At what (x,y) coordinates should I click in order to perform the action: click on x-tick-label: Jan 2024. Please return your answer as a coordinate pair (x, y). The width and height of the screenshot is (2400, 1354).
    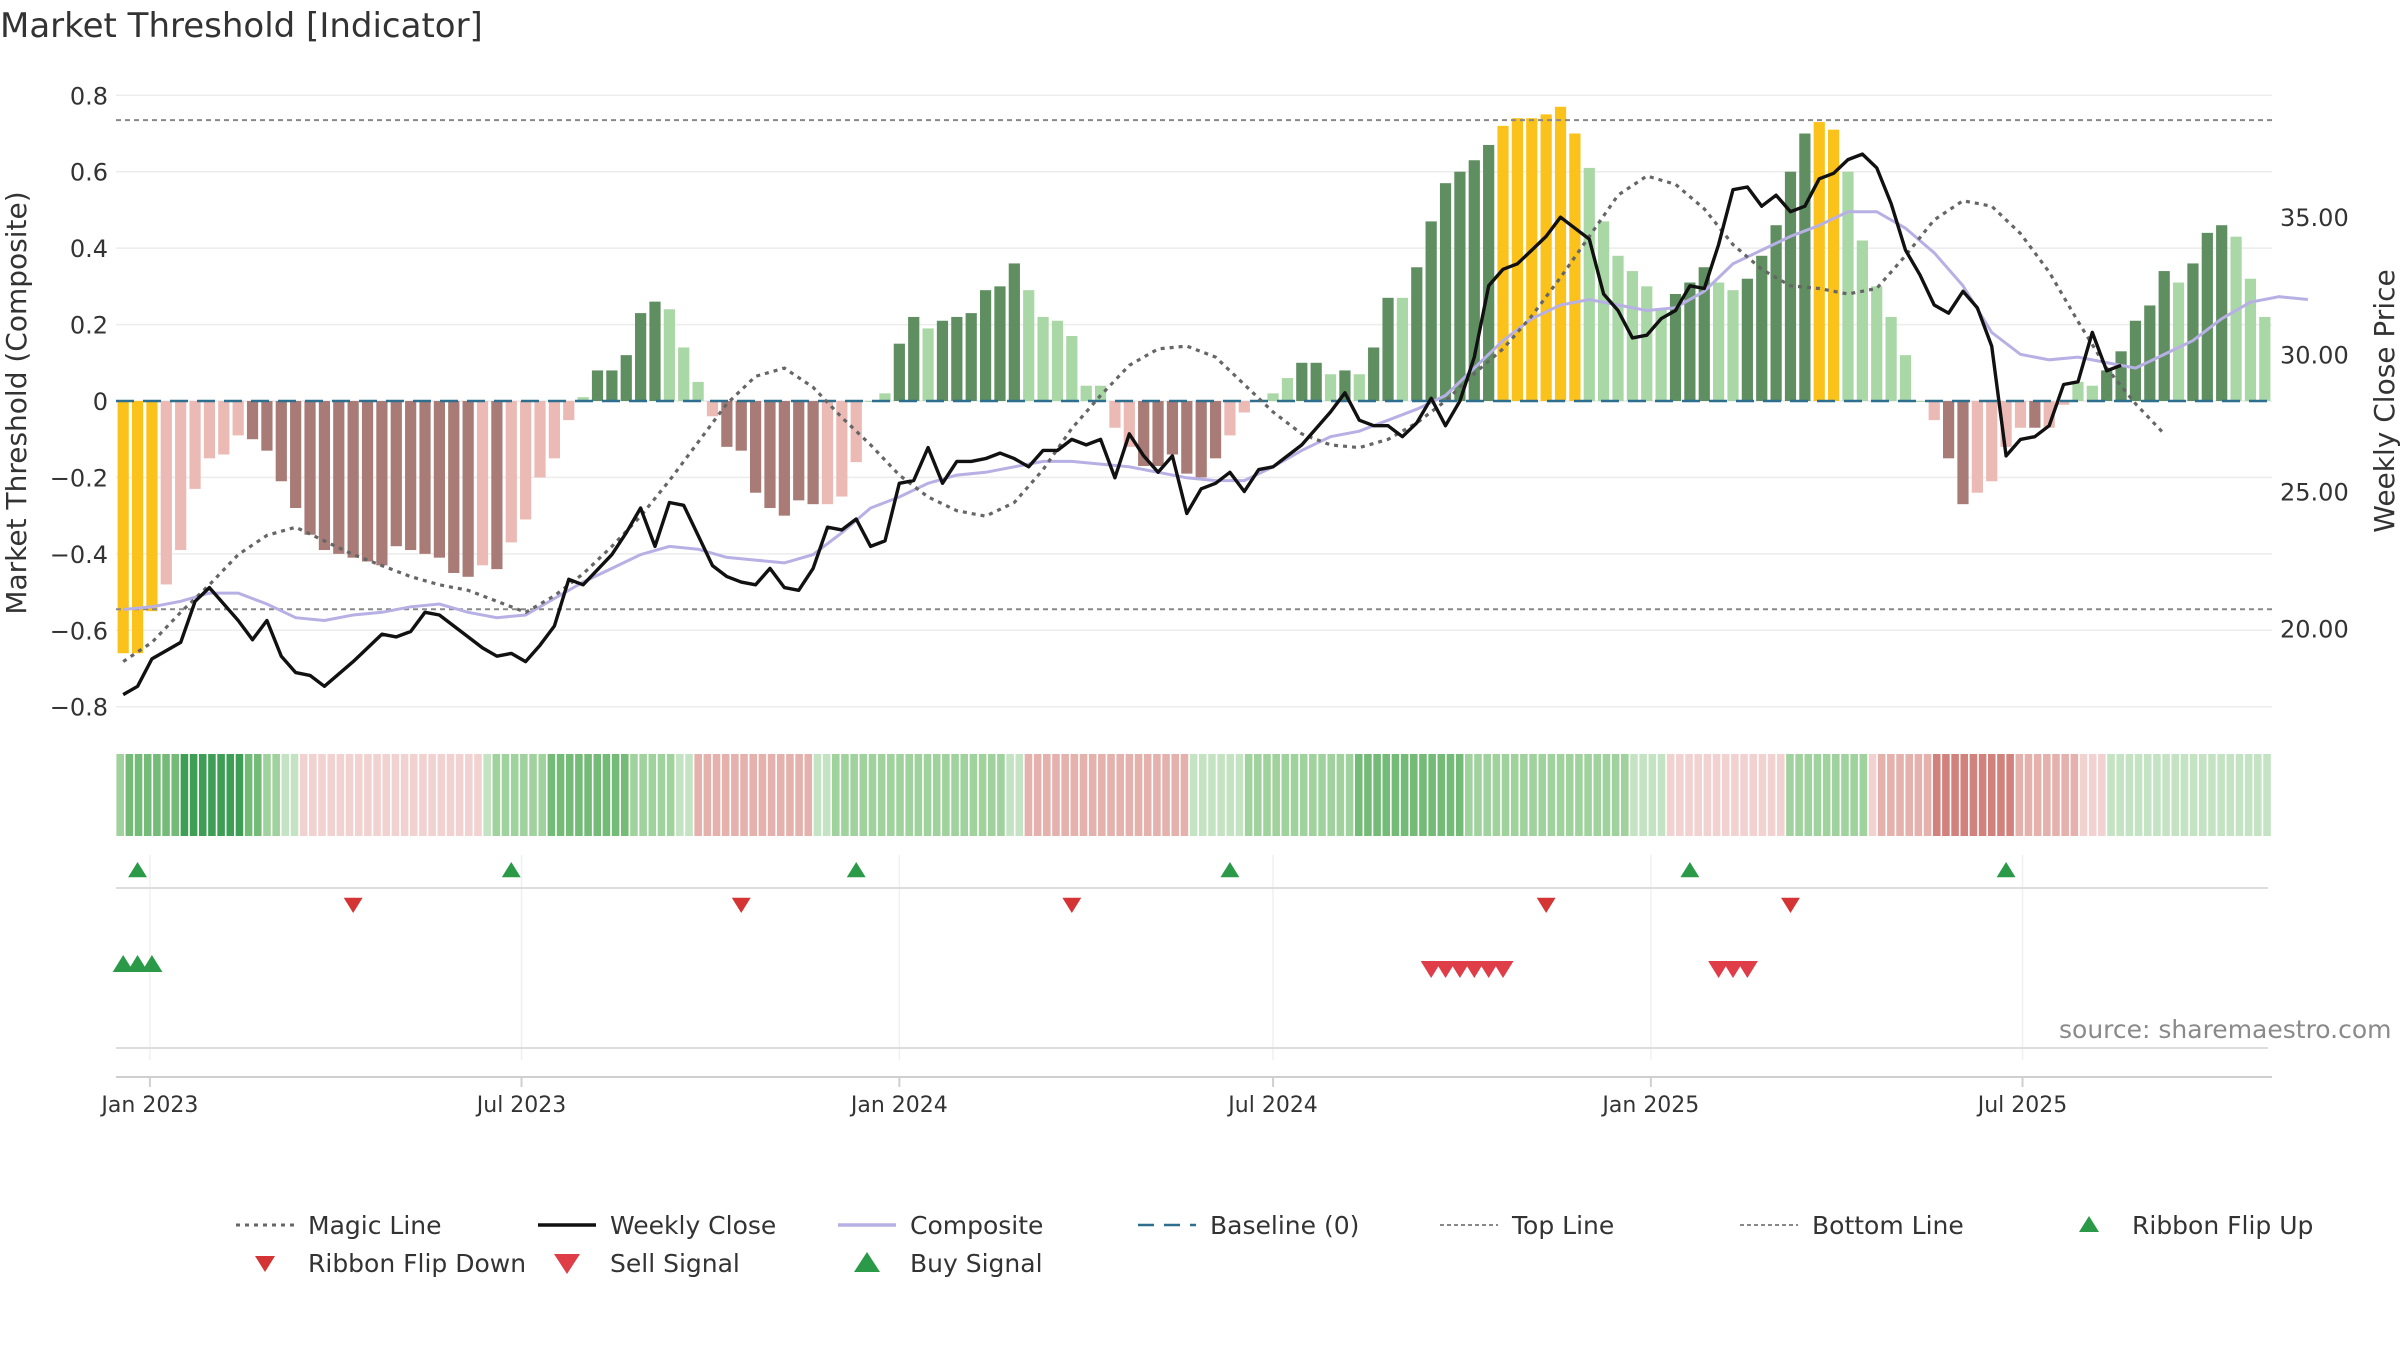
    Looking at the image, I should click on (898, 1105).